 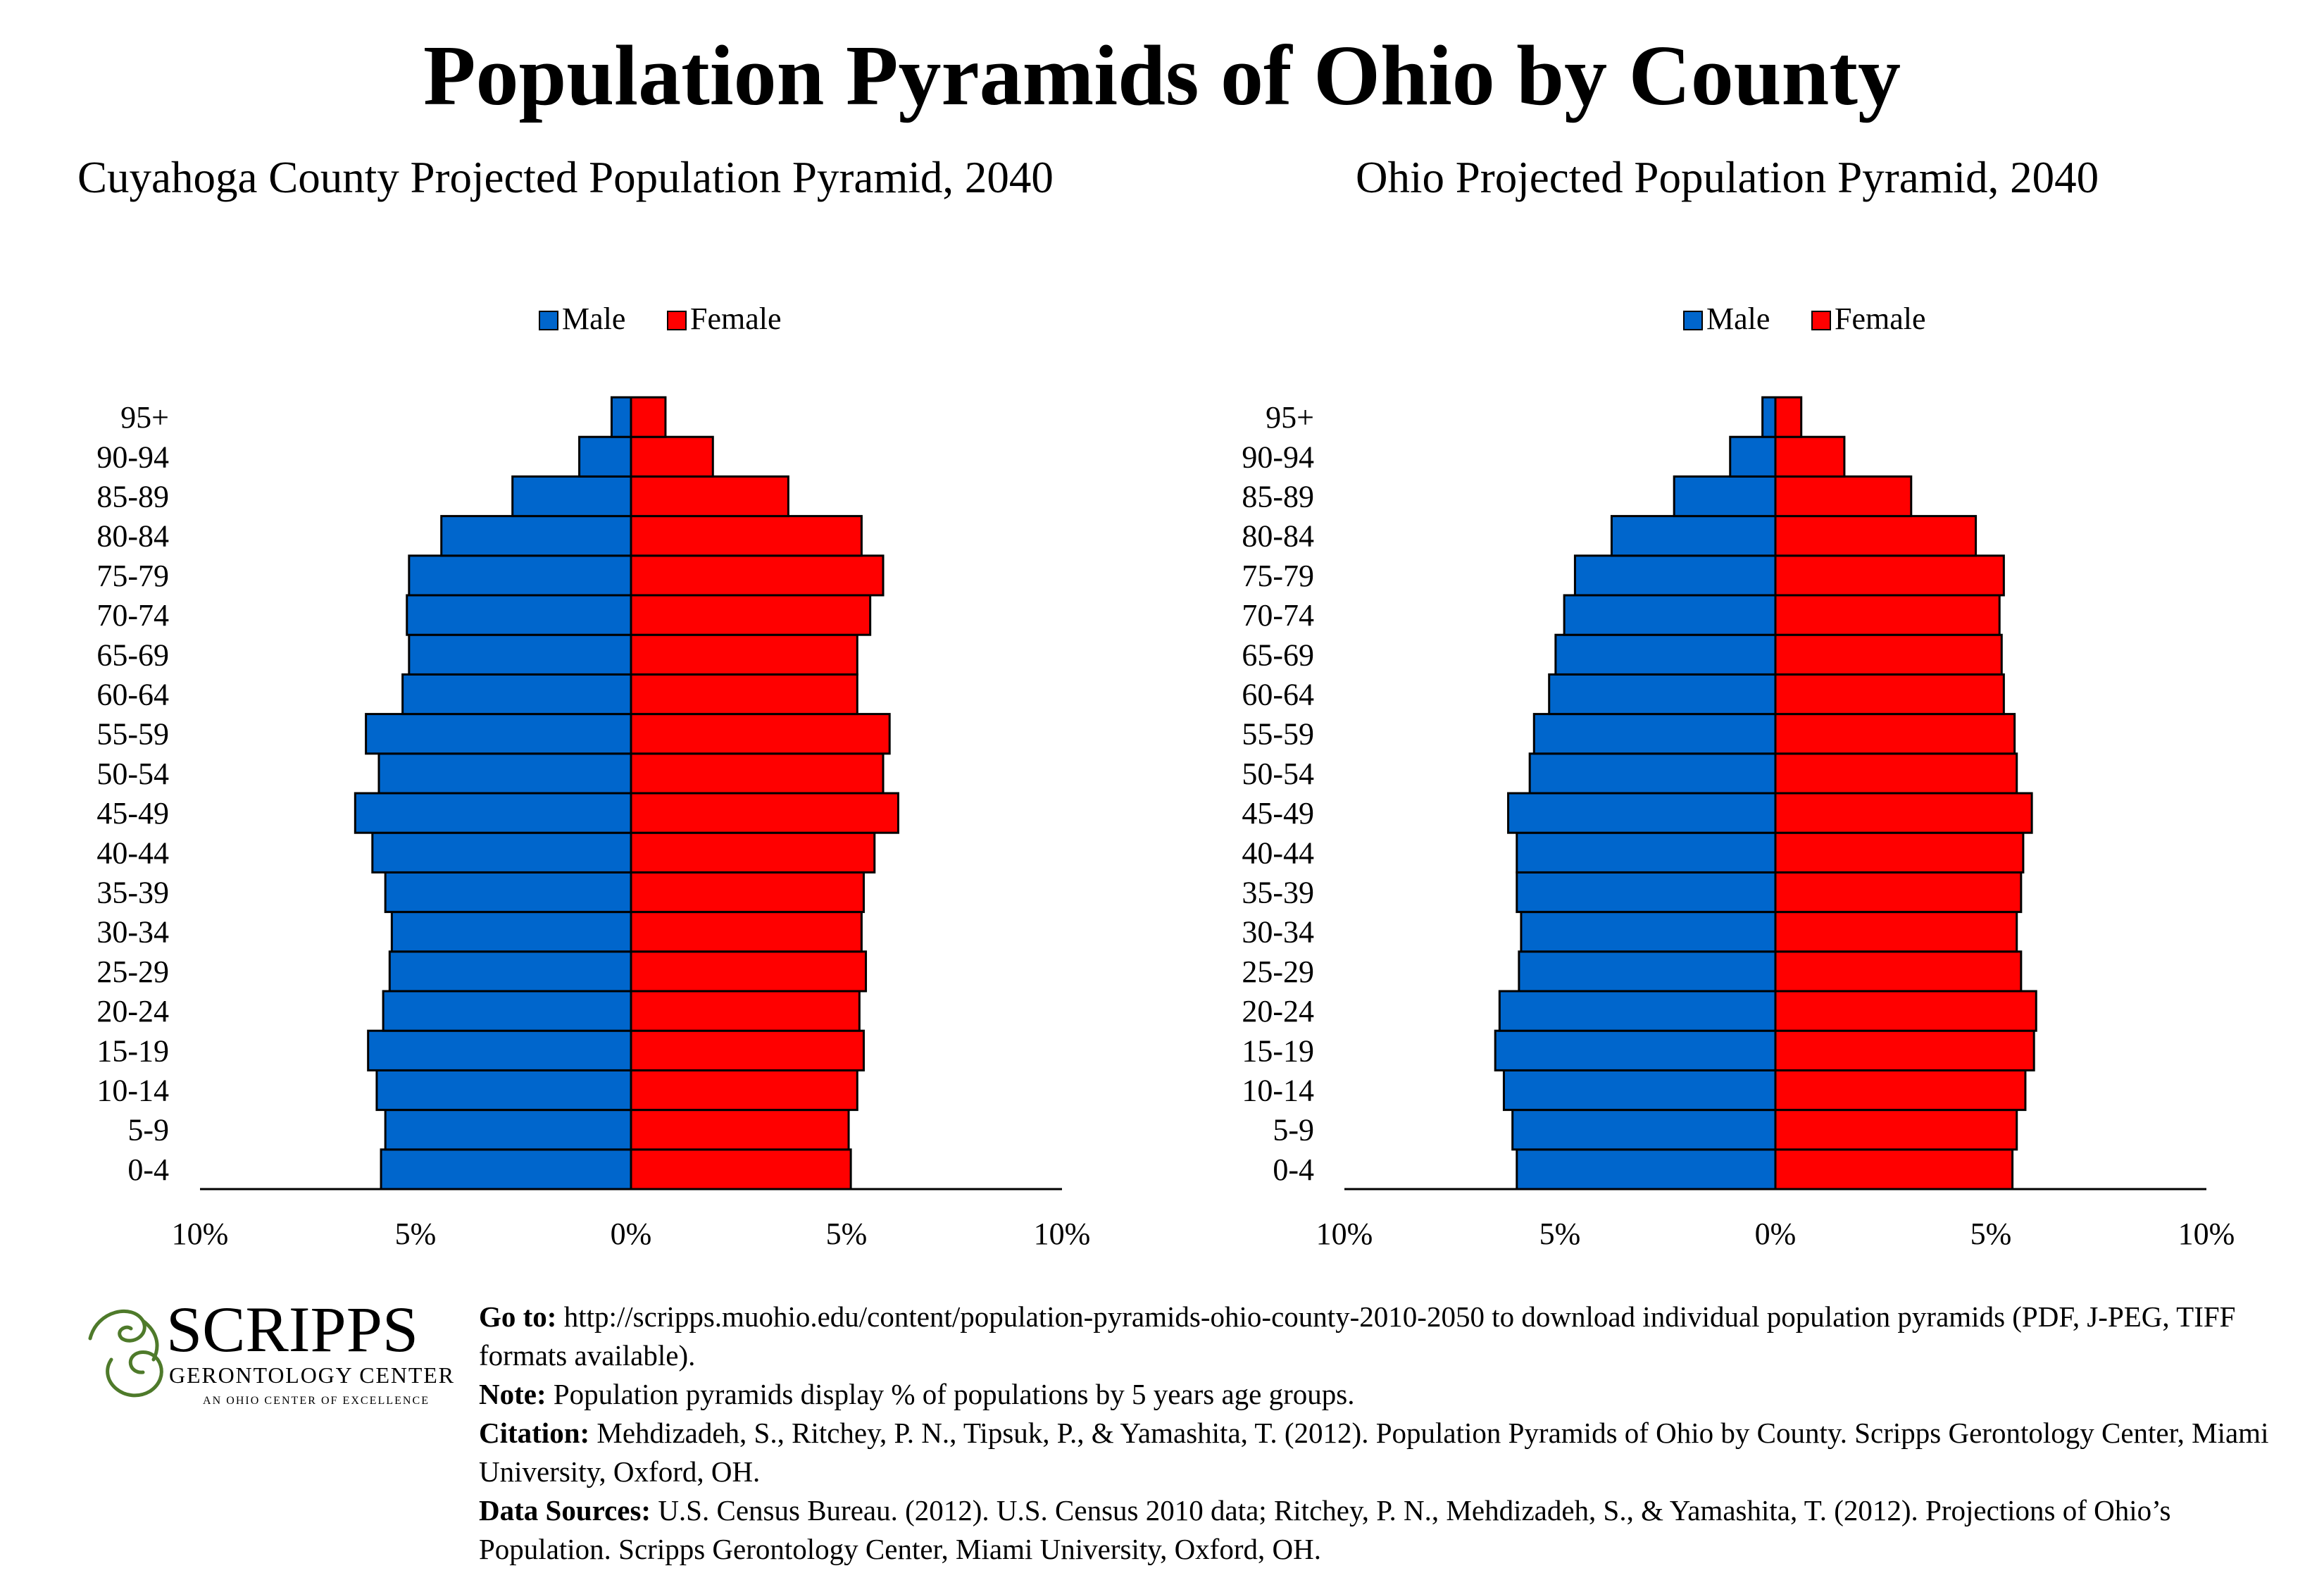 I want to click on age-label-65-69: 65-69, so click(x=1278, y=655).